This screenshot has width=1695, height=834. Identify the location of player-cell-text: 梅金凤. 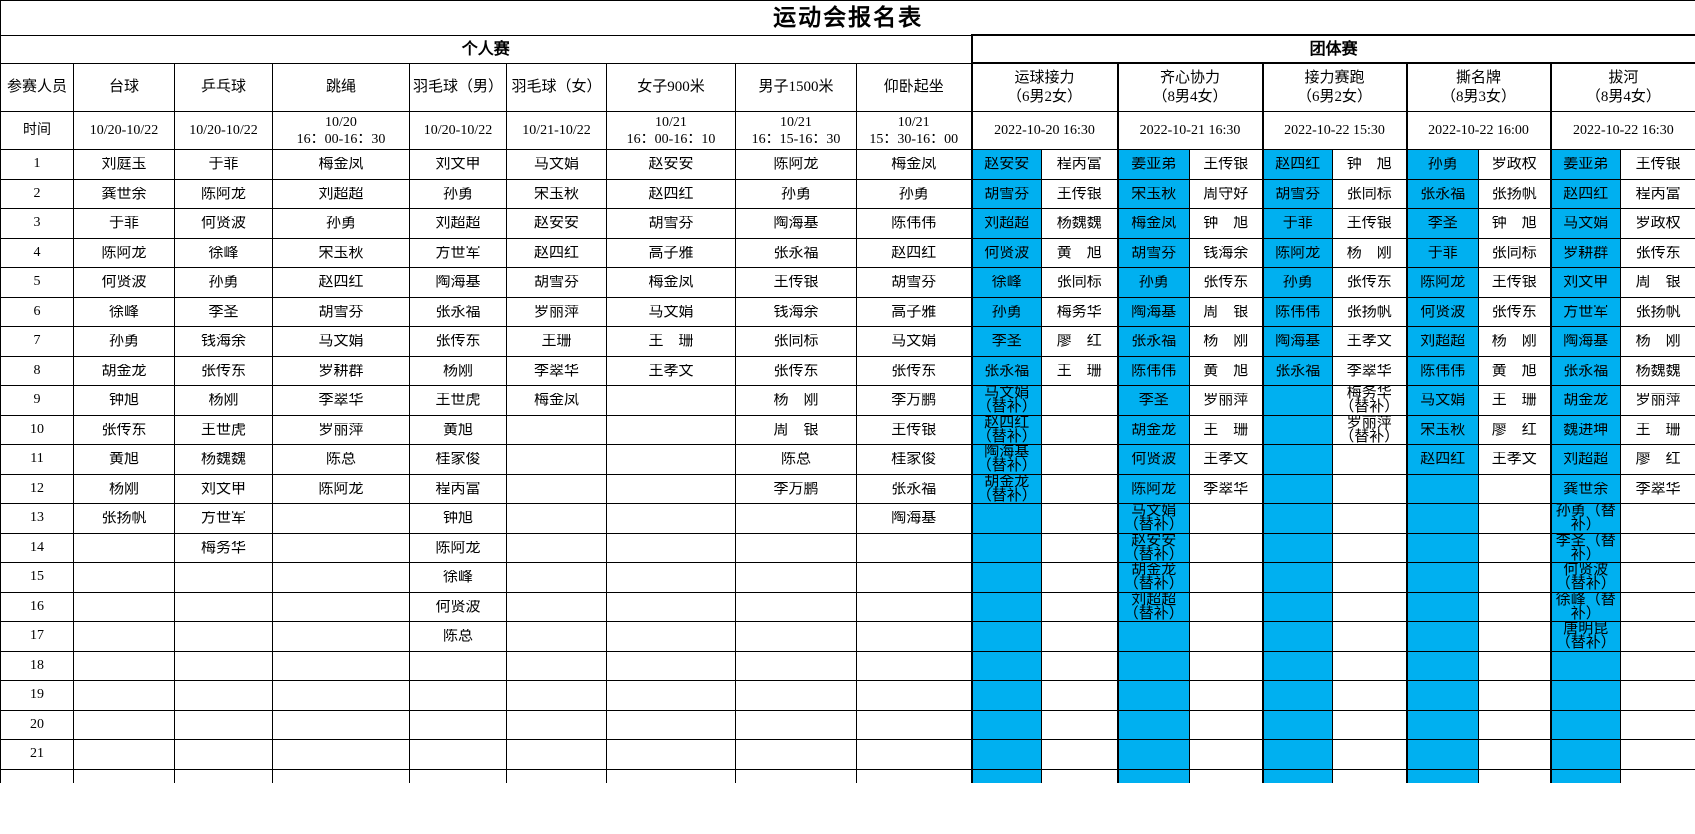
(914, 164).